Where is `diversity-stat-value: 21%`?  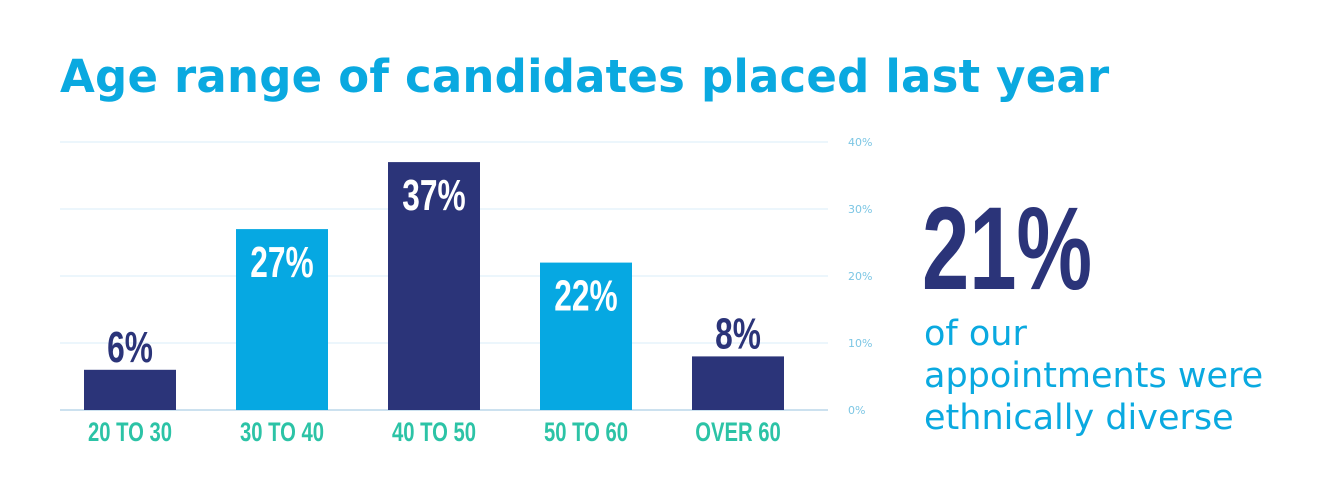
diversity-stat-value: 21% is located at coordinates (1007, 249).